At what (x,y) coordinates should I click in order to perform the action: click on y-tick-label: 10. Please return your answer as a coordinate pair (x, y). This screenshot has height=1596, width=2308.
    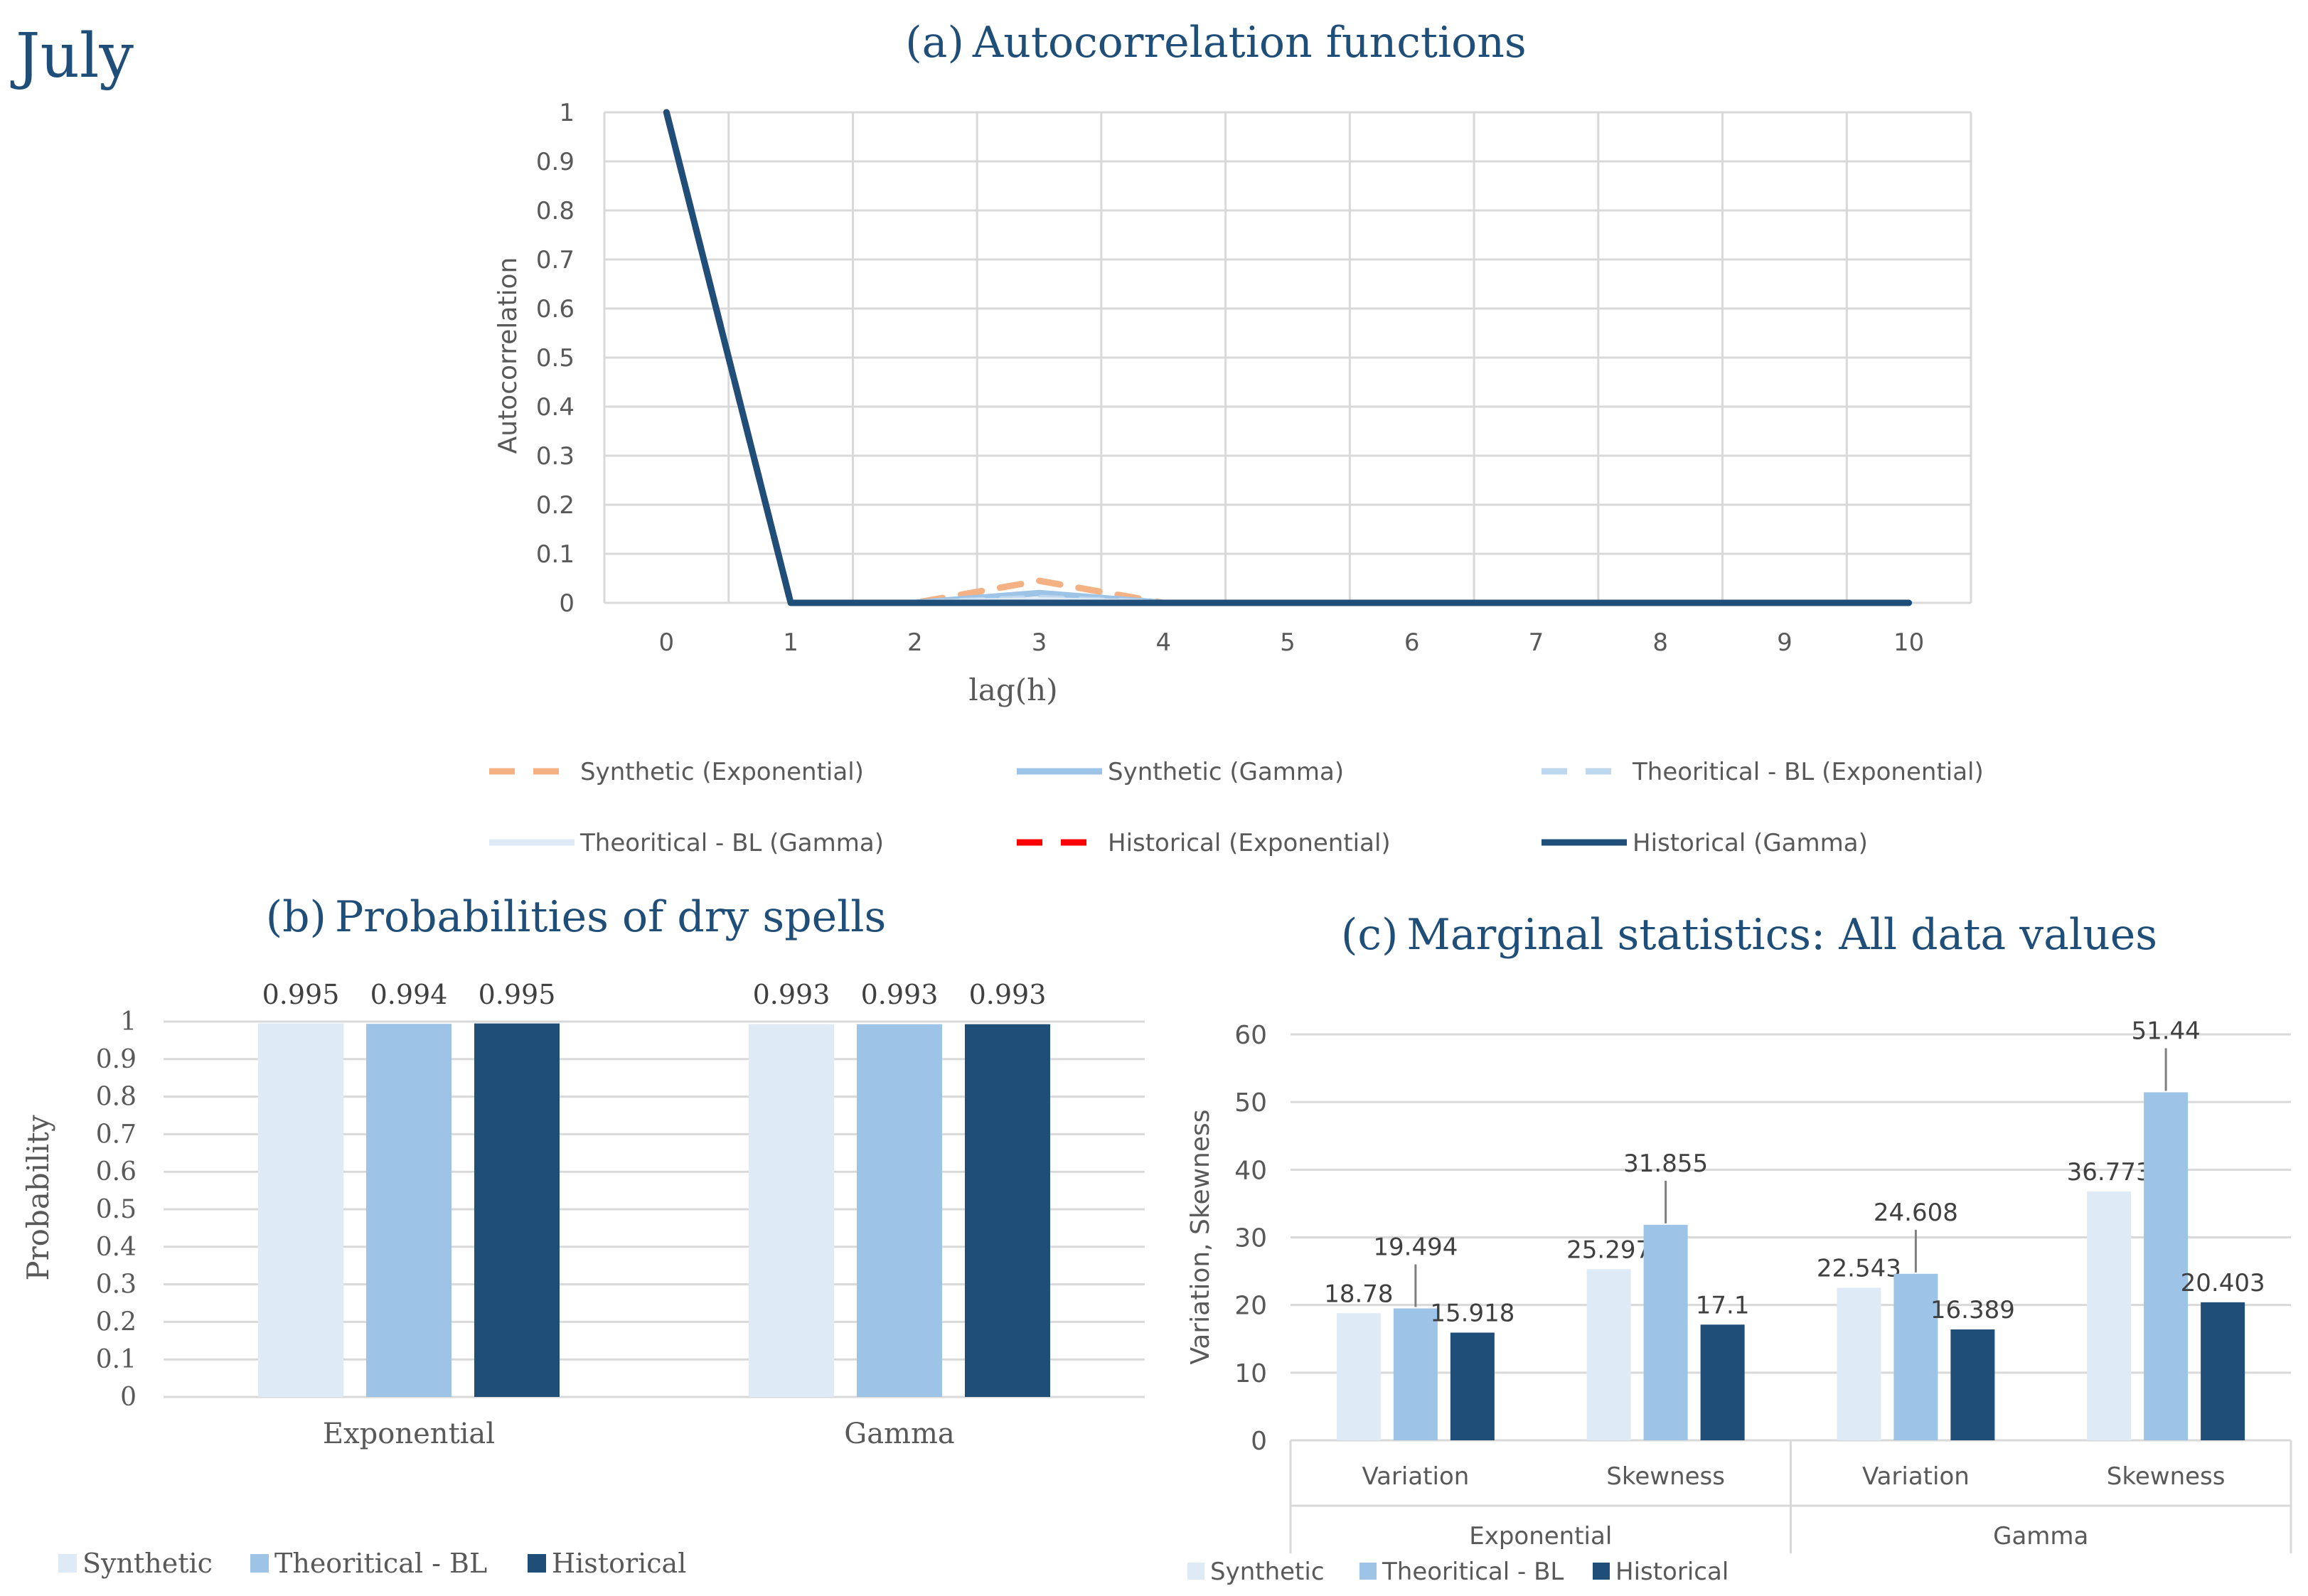
    Looking at the image, I should click on (1250, 1373).